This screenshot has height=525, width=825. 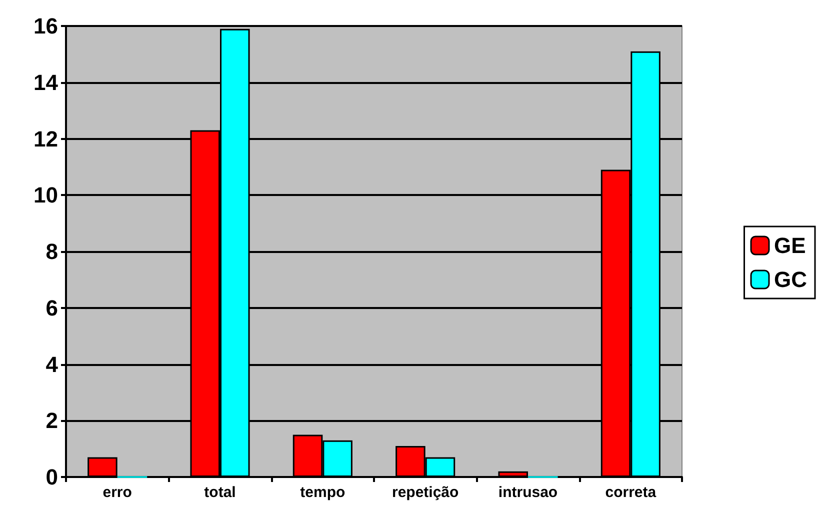 I want to click on x-tick-label: repetição, so click(x=425, y=492).